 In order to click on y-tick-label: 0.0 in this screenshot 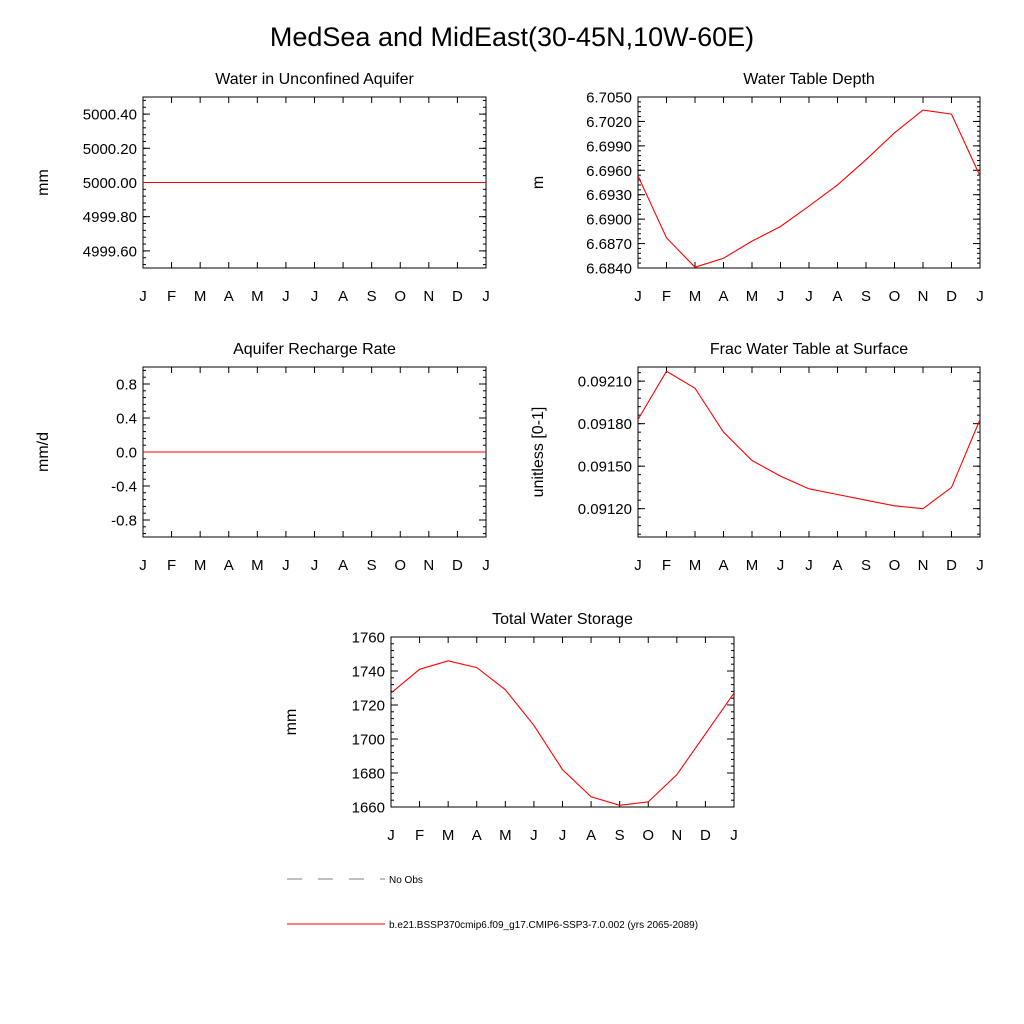, I will do `click(126, 453)`.